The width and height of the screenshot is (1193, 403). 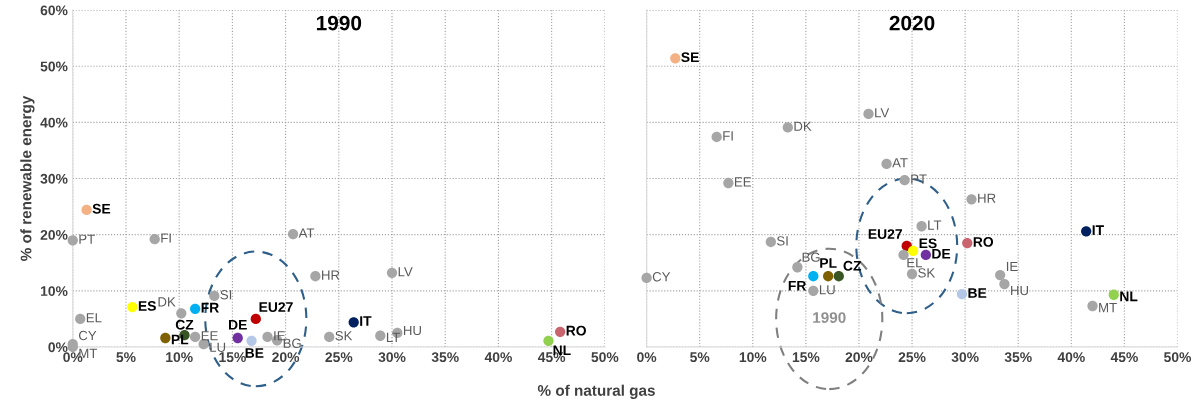 What do you see at coordinates (498, 357) in the screenshot?
I see `x-tick-label: 40%` at bounding box center [498, 357].